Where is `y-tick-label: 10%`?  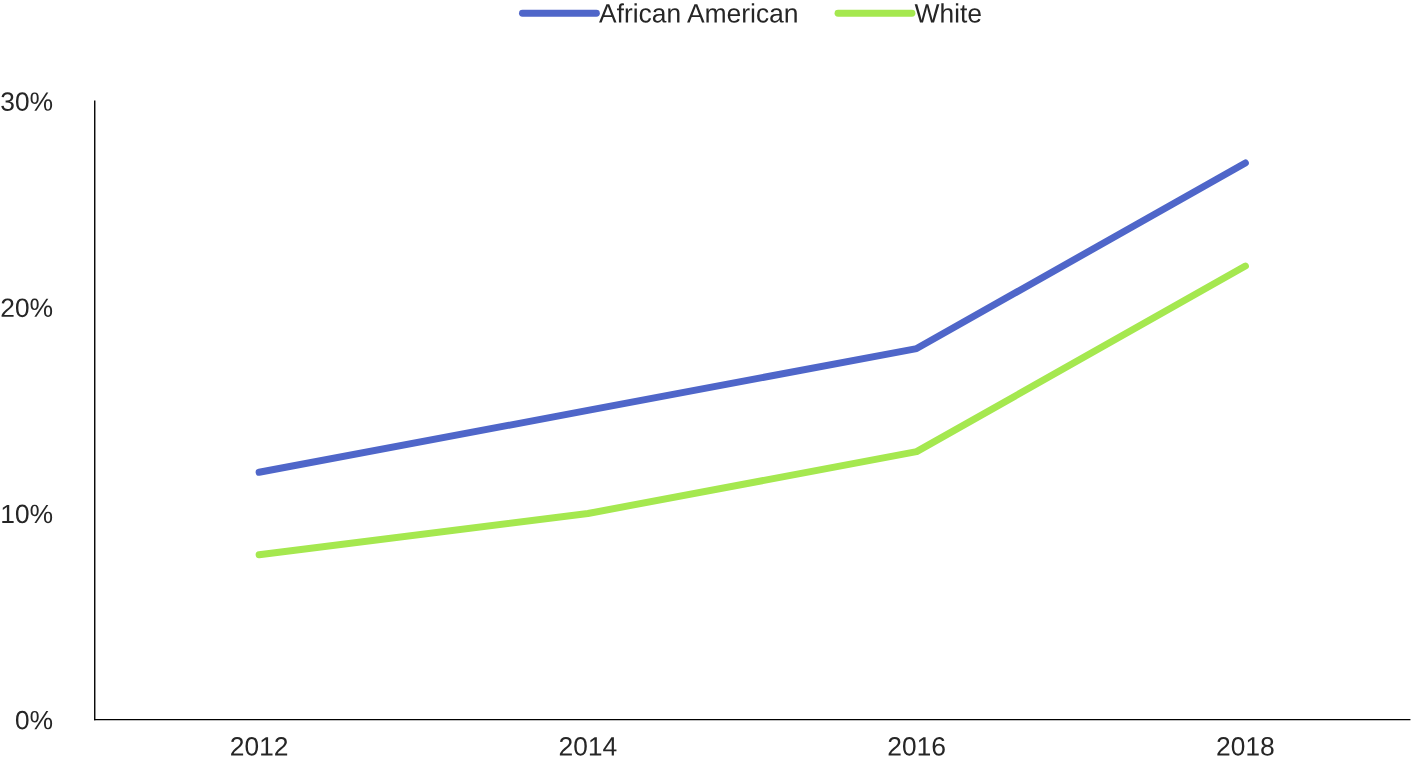 y-tick-label: 10% is located at coordinates (27, 514).